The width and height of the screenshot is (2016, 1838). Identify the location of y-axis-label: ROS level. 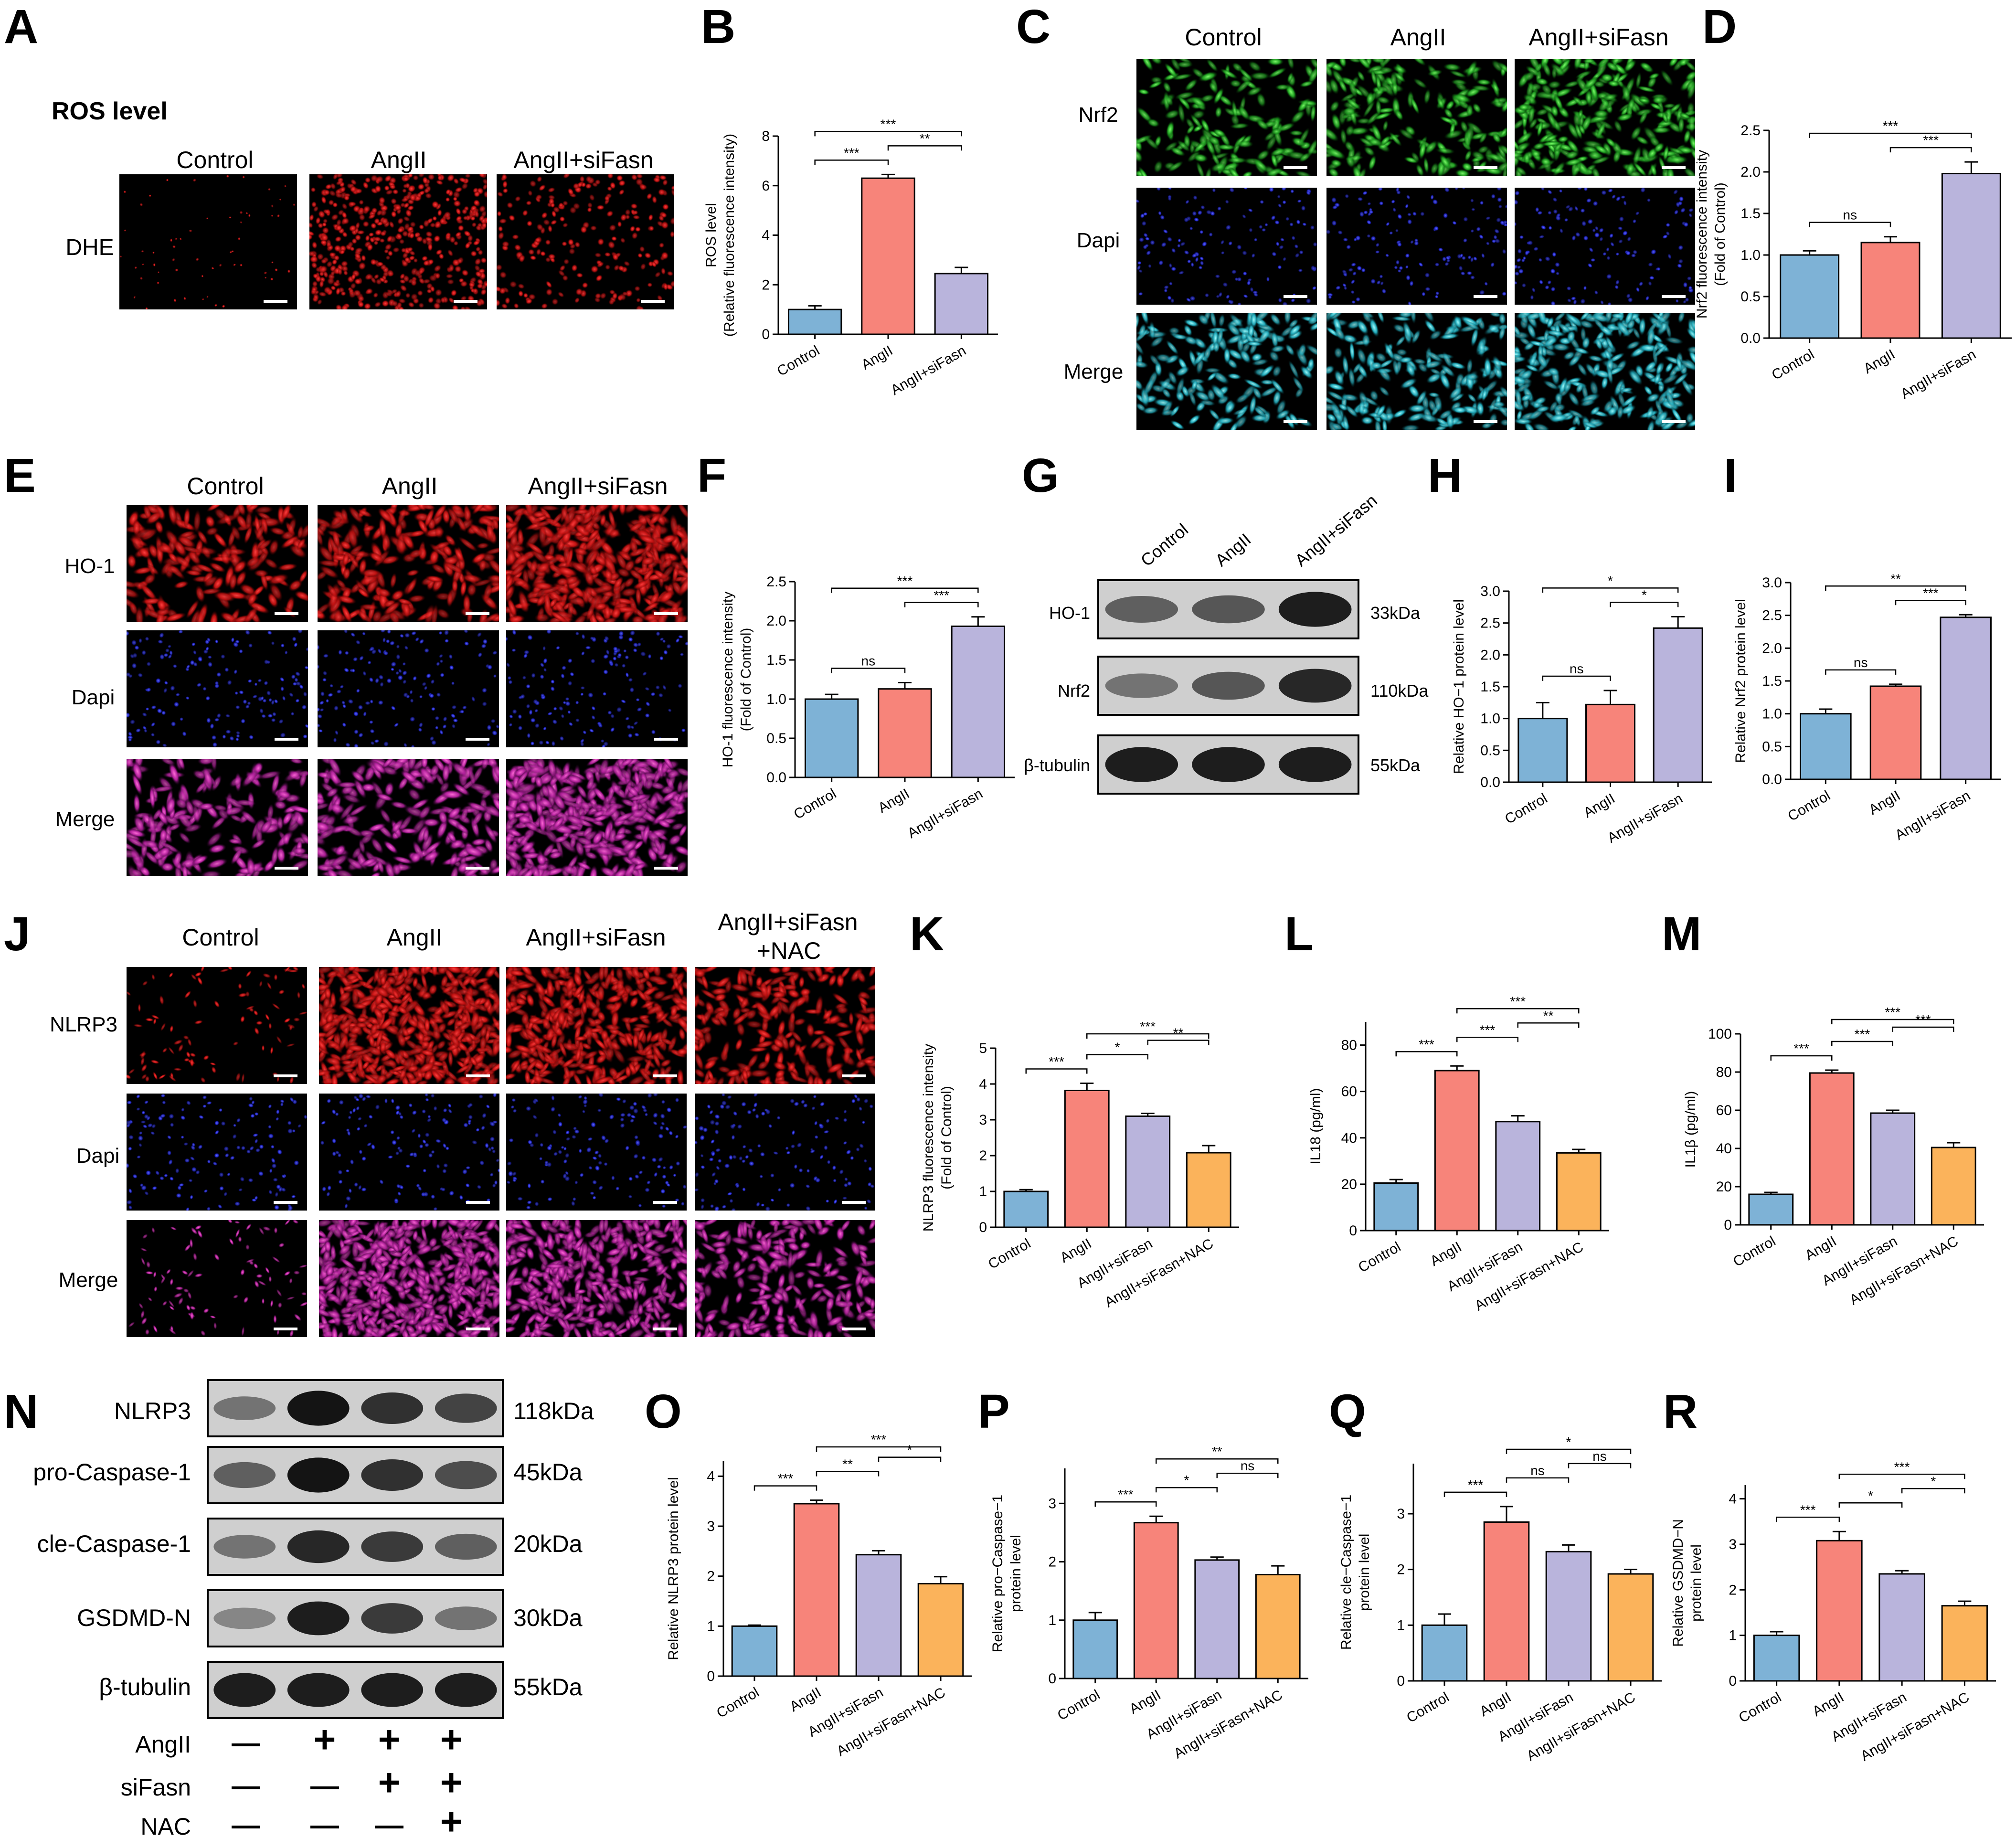
(711, 235).